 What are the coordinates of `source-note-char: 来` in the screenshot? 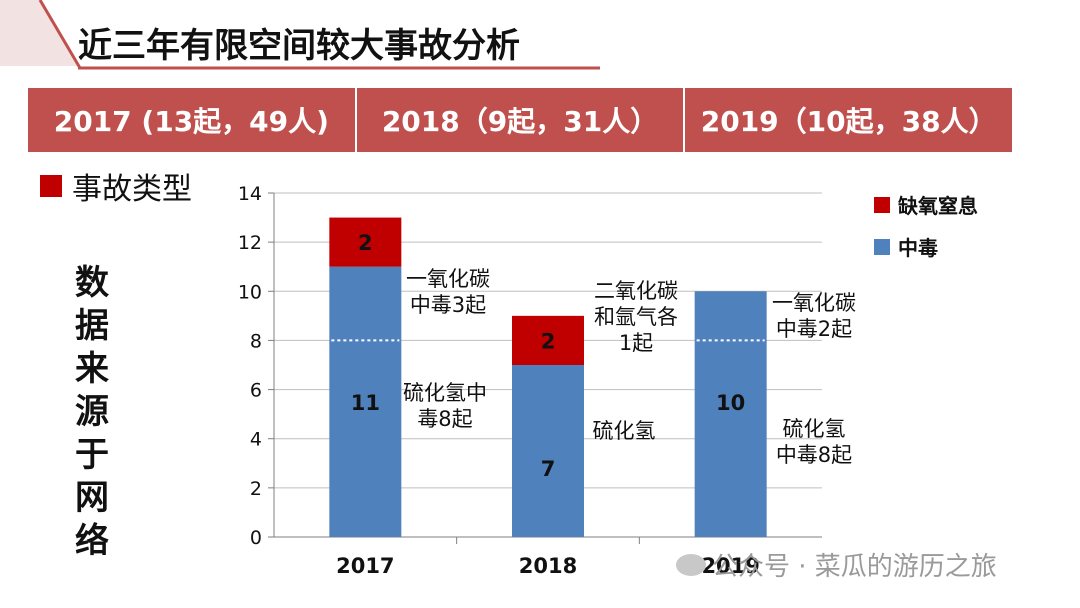 It's located at (92, 369).